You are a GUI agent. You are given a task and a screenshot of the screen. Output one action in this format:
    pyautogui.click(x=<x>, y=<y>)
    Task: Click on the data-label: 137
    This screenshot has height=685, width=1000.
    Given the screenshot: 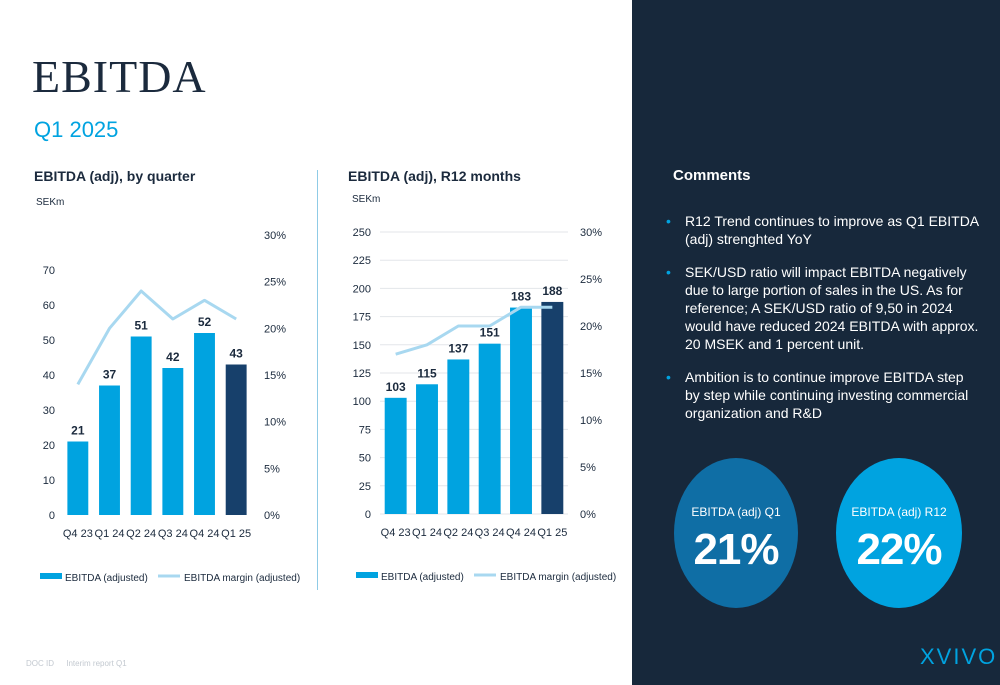 What is the action you would take?
    pyautogui.click(x=458, y=348)
    